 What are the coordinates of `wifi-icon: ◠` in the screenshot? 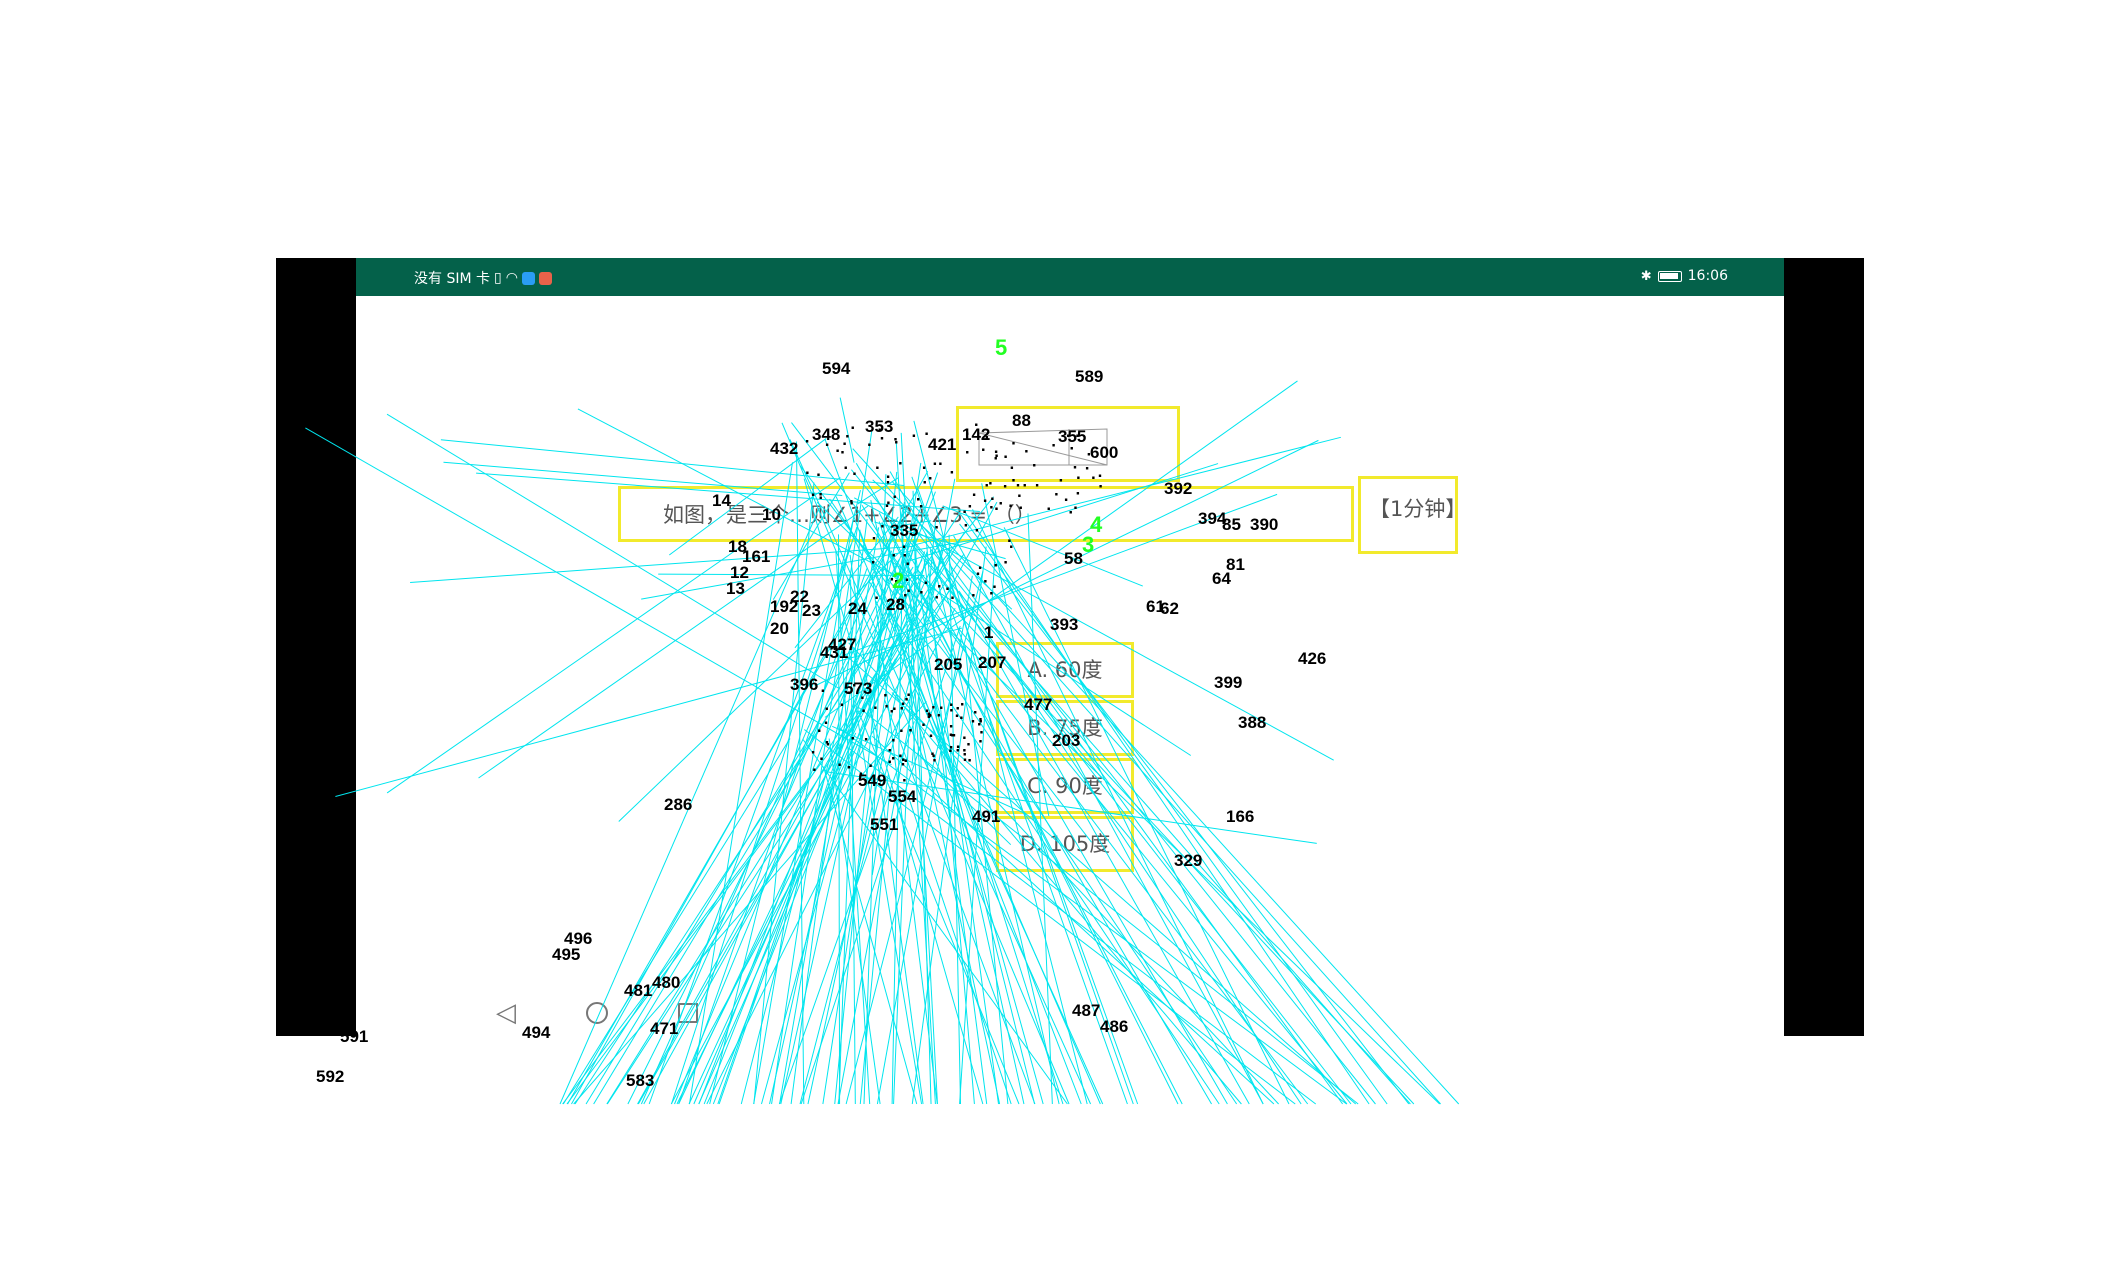 It's located at (511, 278).